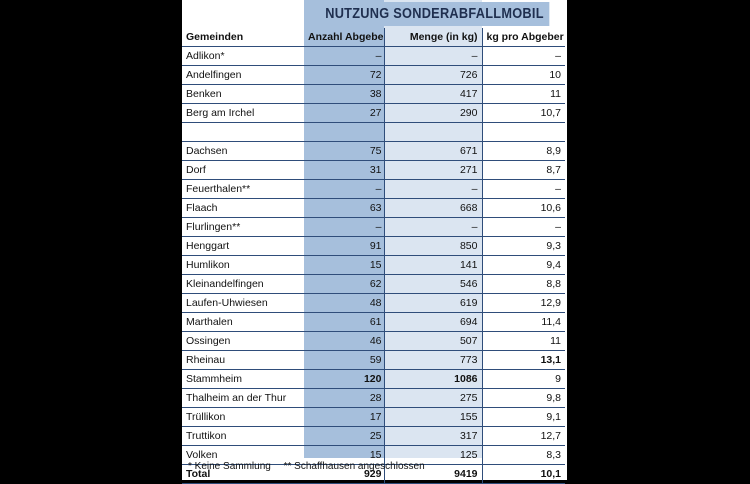 This screenshot has height=484, width=750. What do you see at coordinates (523, 436) in the screenshot?
I see `row-per: 12,7` at bounding box center [523, 436].